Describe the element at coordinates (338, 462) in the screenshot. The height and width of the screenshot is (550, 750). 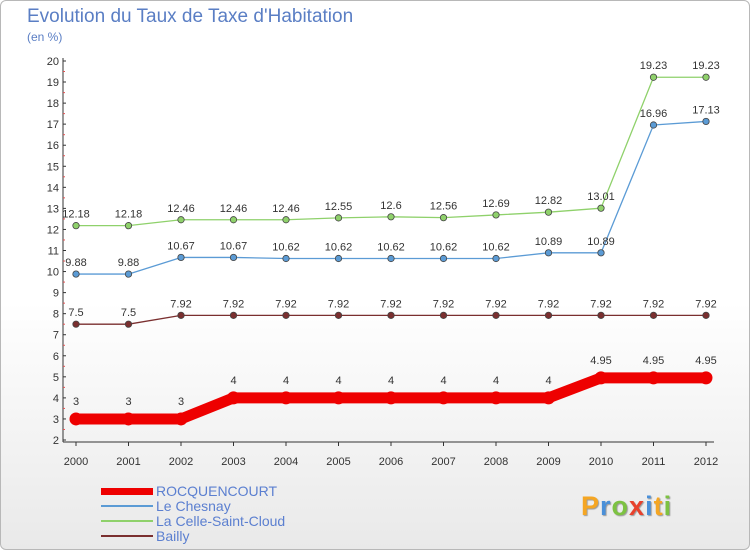
I see `x-tick-label: 2005` at that location.